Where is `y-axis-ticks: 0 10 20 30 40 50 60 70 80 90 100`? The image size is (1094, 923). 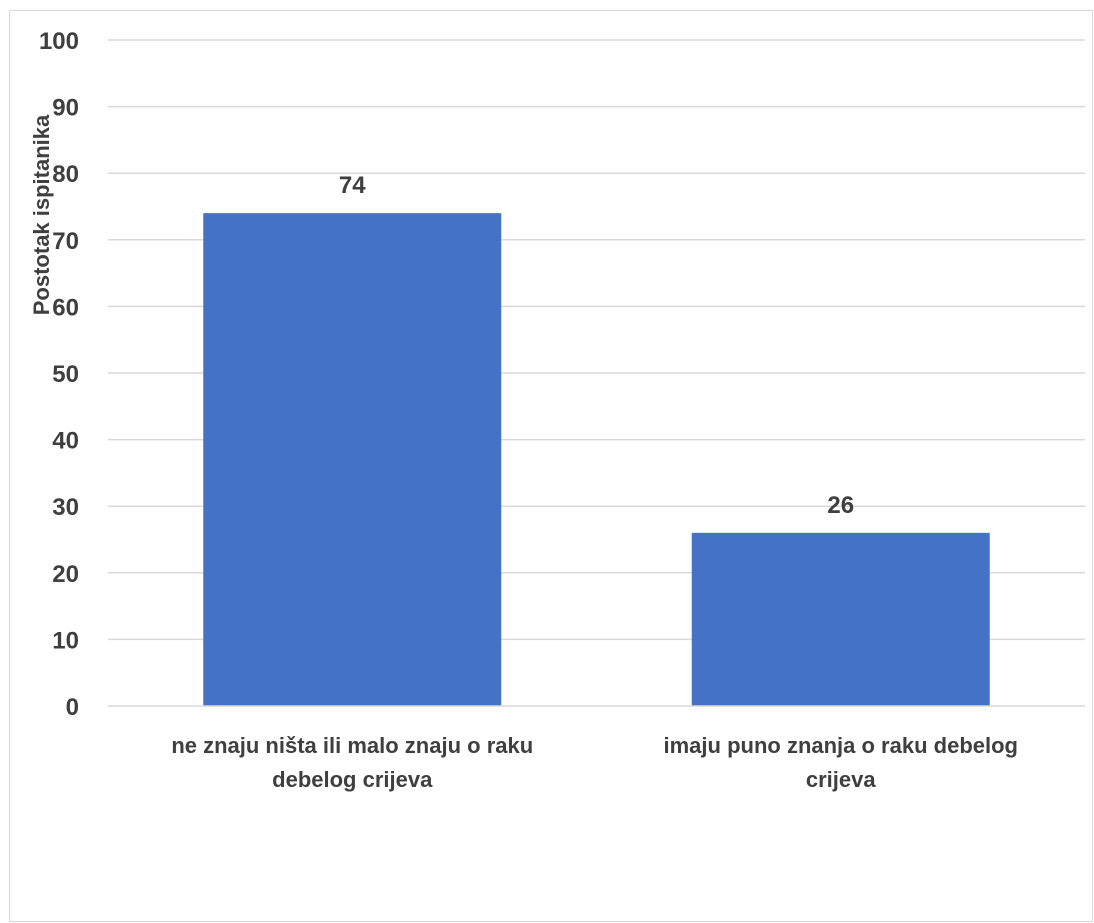
y-axis-ticks: 0 10 20 30 40 50 60 70 80 90 100 is located at coordinates (59, 374).